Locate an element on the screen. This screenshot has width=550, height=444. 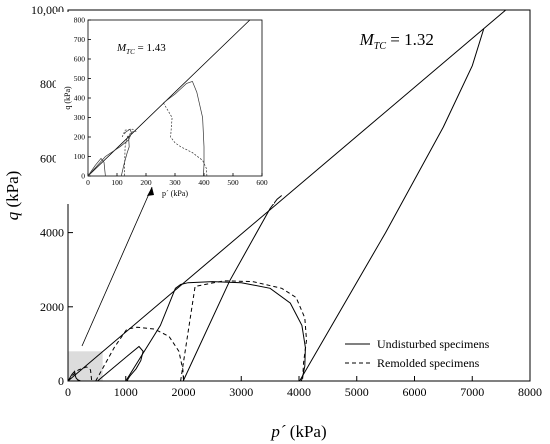
inset-y-tick-label: 400 is located at coordinates (80, 98).